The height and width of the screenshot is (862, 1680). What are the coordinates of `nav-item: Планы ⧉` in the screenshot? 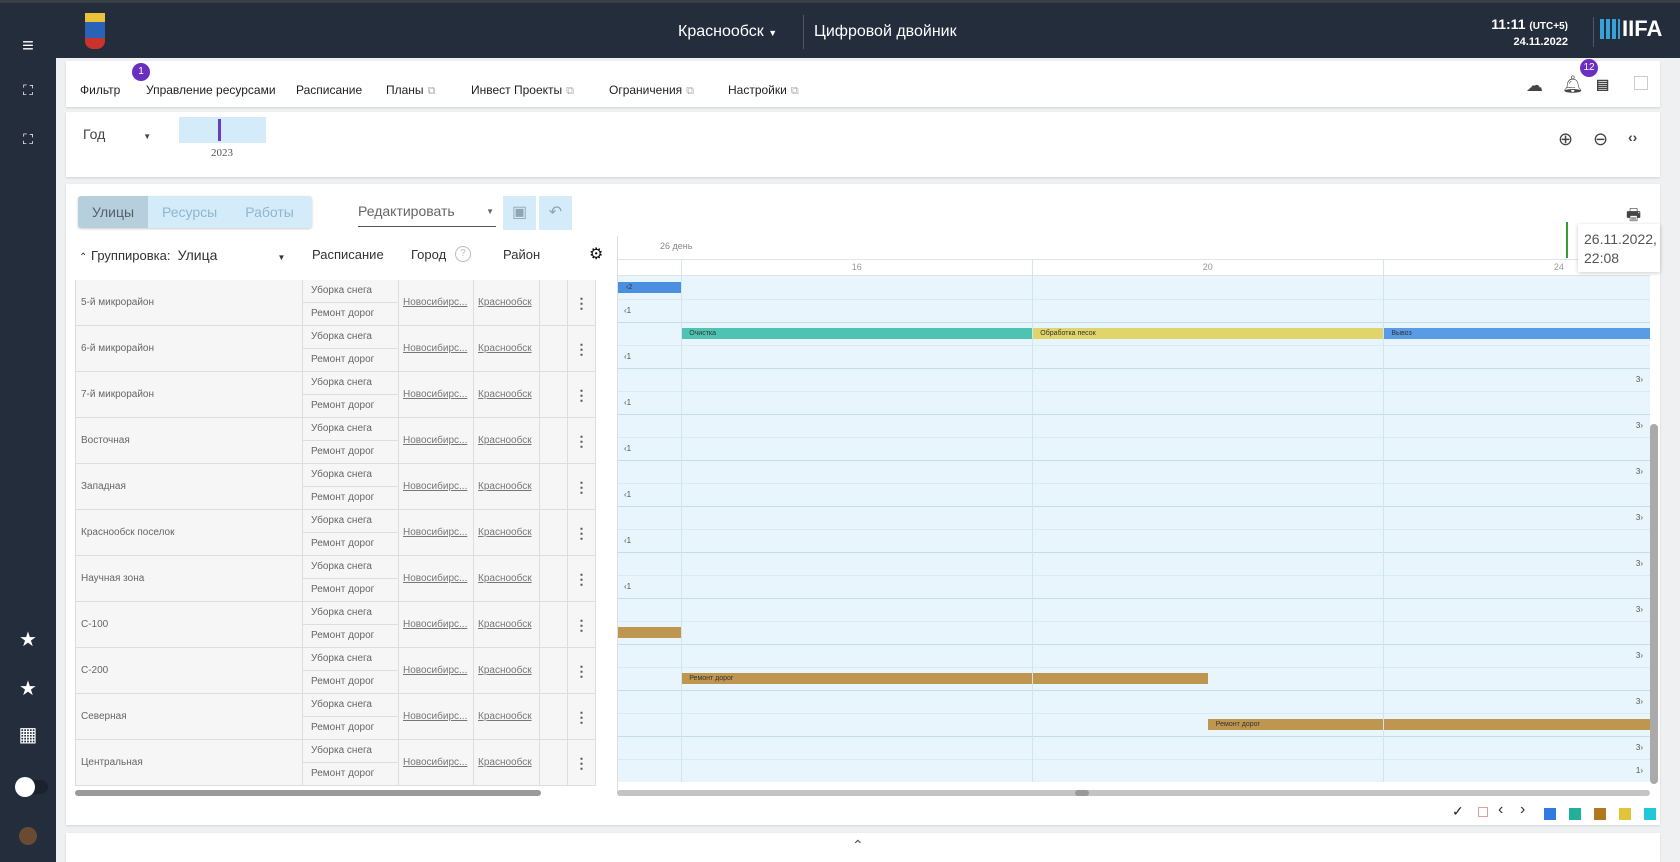 It's located at (410, 90).